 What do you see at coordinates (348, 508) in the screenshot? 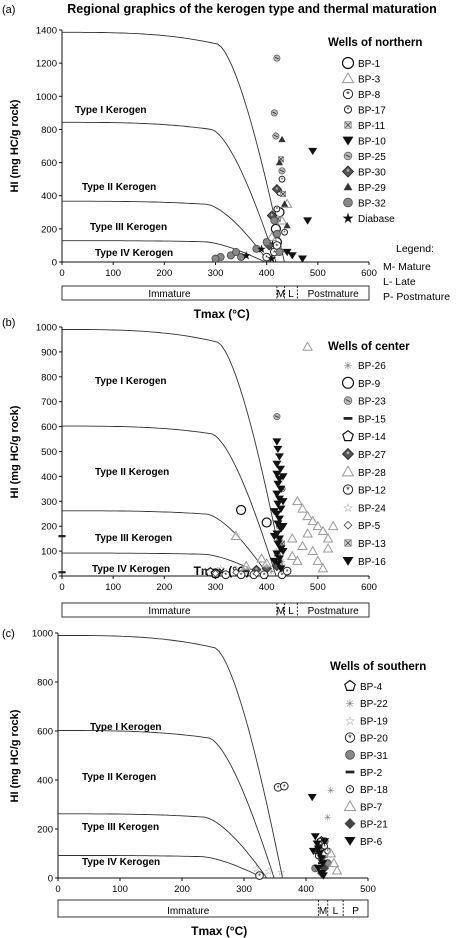
I see `legend-symbol: ☆` at bounding box center [348, 508].